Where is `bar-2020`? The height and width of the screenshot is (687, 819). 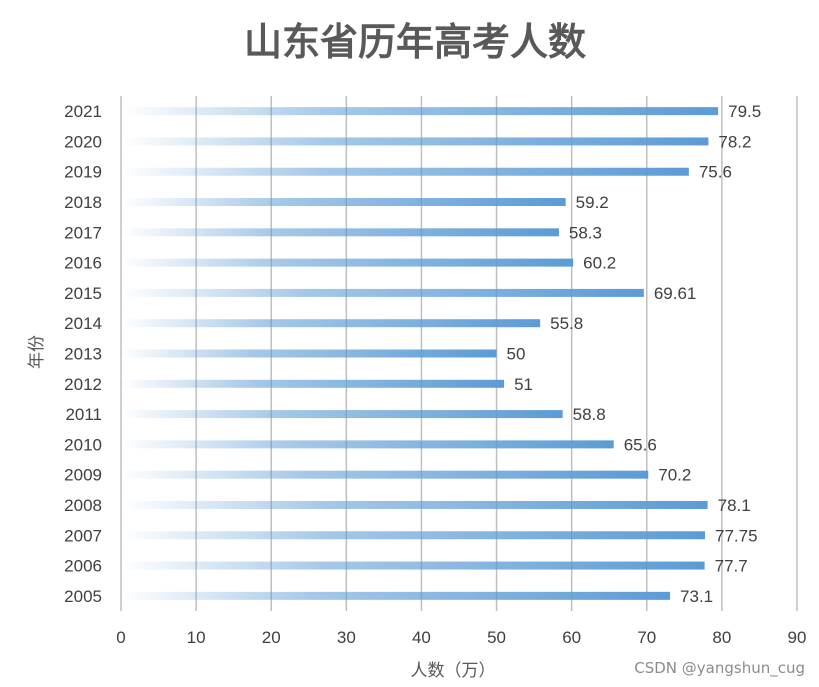
bar-2020 is located at coordinates (415, 141).